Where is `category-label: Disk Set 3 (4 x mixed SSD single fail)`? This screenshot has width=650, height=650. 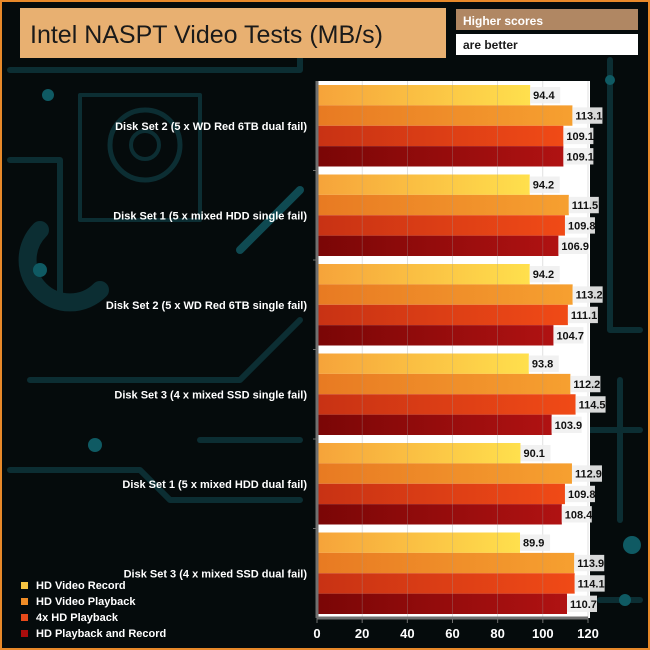
category-label: Disk Set 3 (4 x mixed SSD single fail) is located at coordinates (210, 395).